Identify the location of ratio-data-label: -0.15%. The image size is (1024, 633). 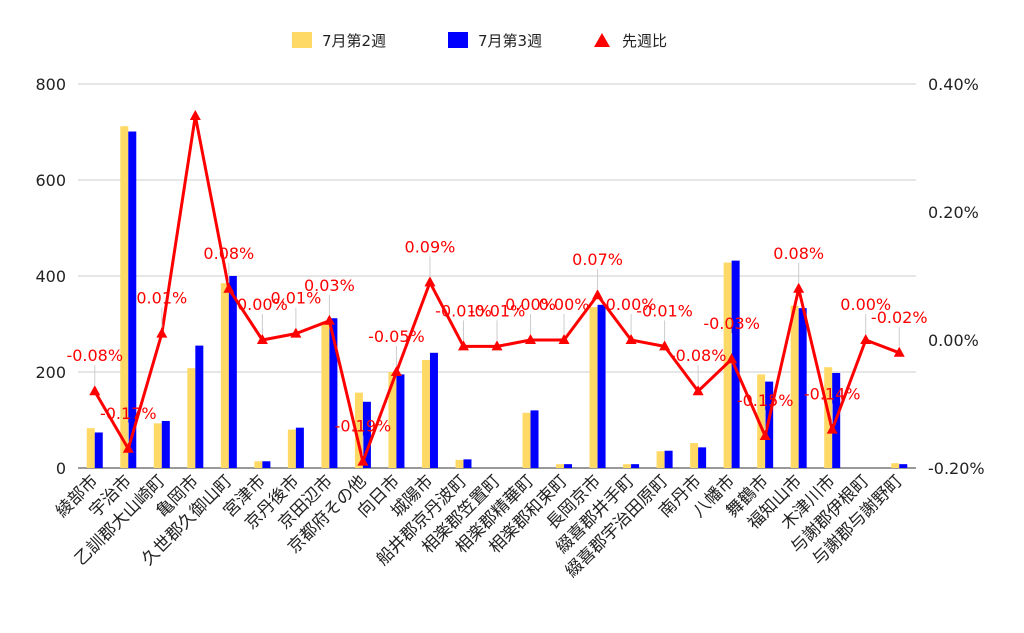
(765, 400).